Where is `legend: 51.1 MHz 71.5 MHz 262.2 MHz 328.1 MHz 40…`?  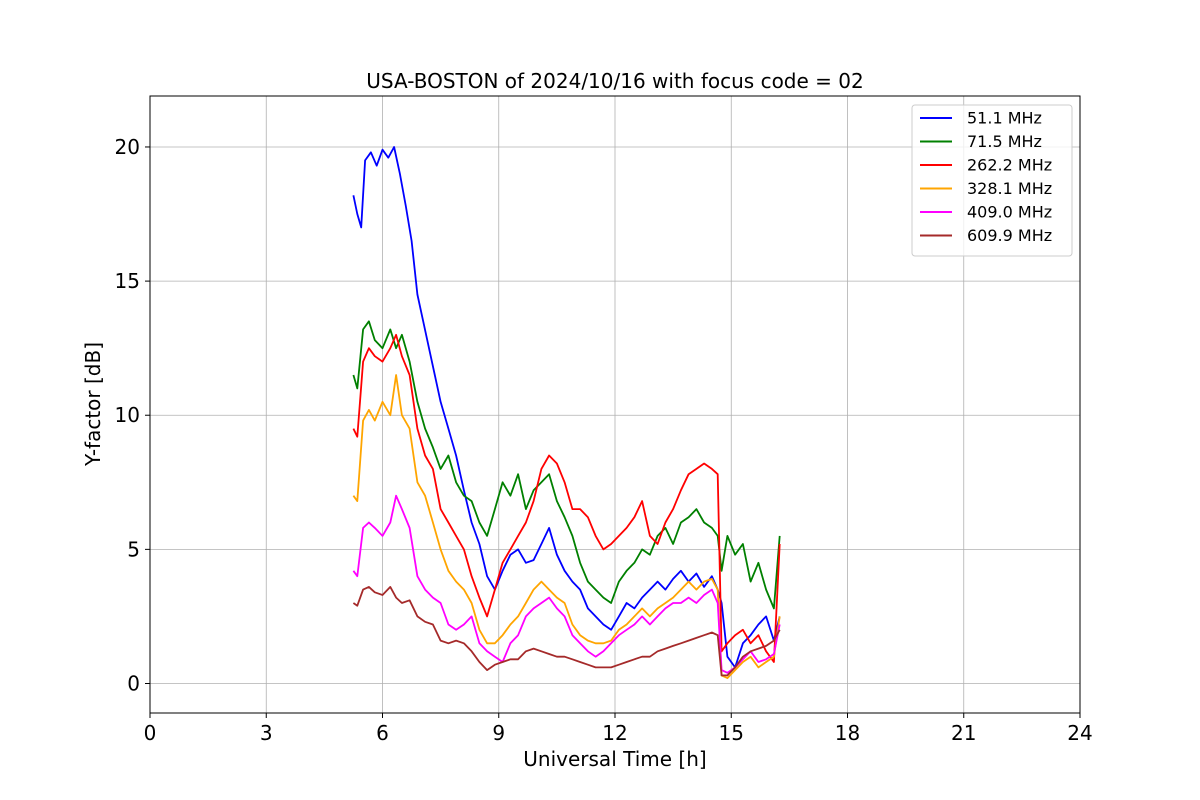 legend: 51.1 MHz 71.5 MHz 262.2 MHz 328.1 MHz 40… is located at coordinates (992, 180).